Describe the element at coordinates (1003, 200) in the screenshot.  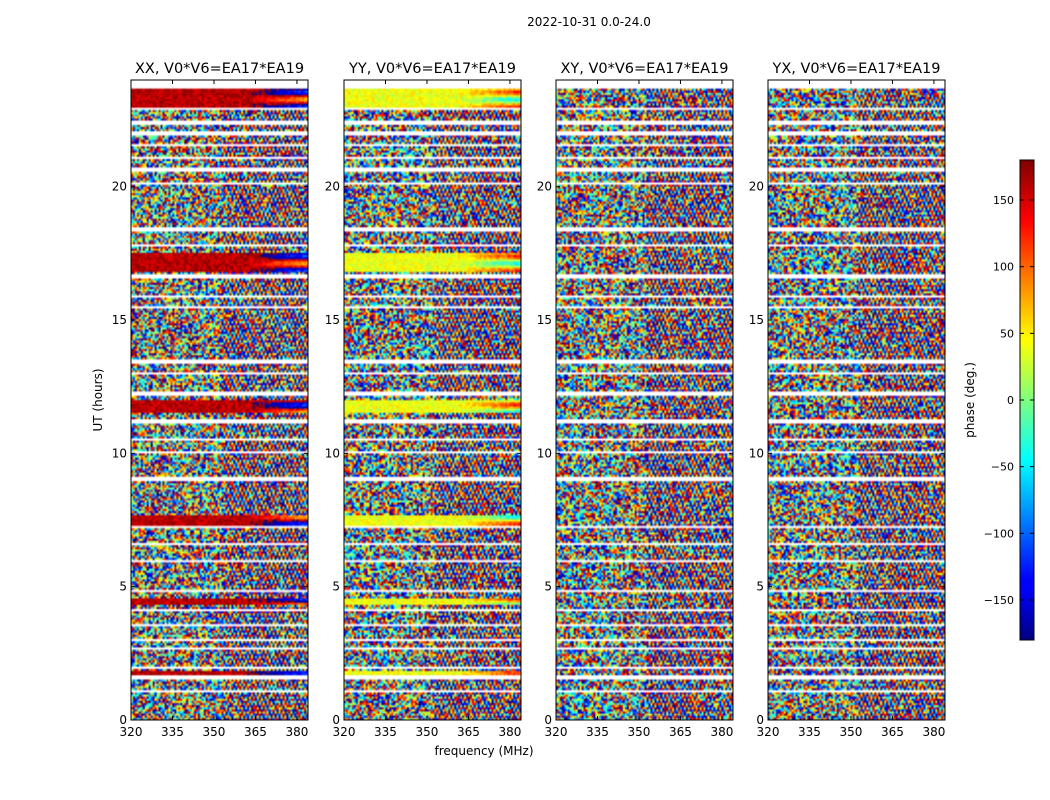
I see `colorbar-tick-label: 150` at that location.